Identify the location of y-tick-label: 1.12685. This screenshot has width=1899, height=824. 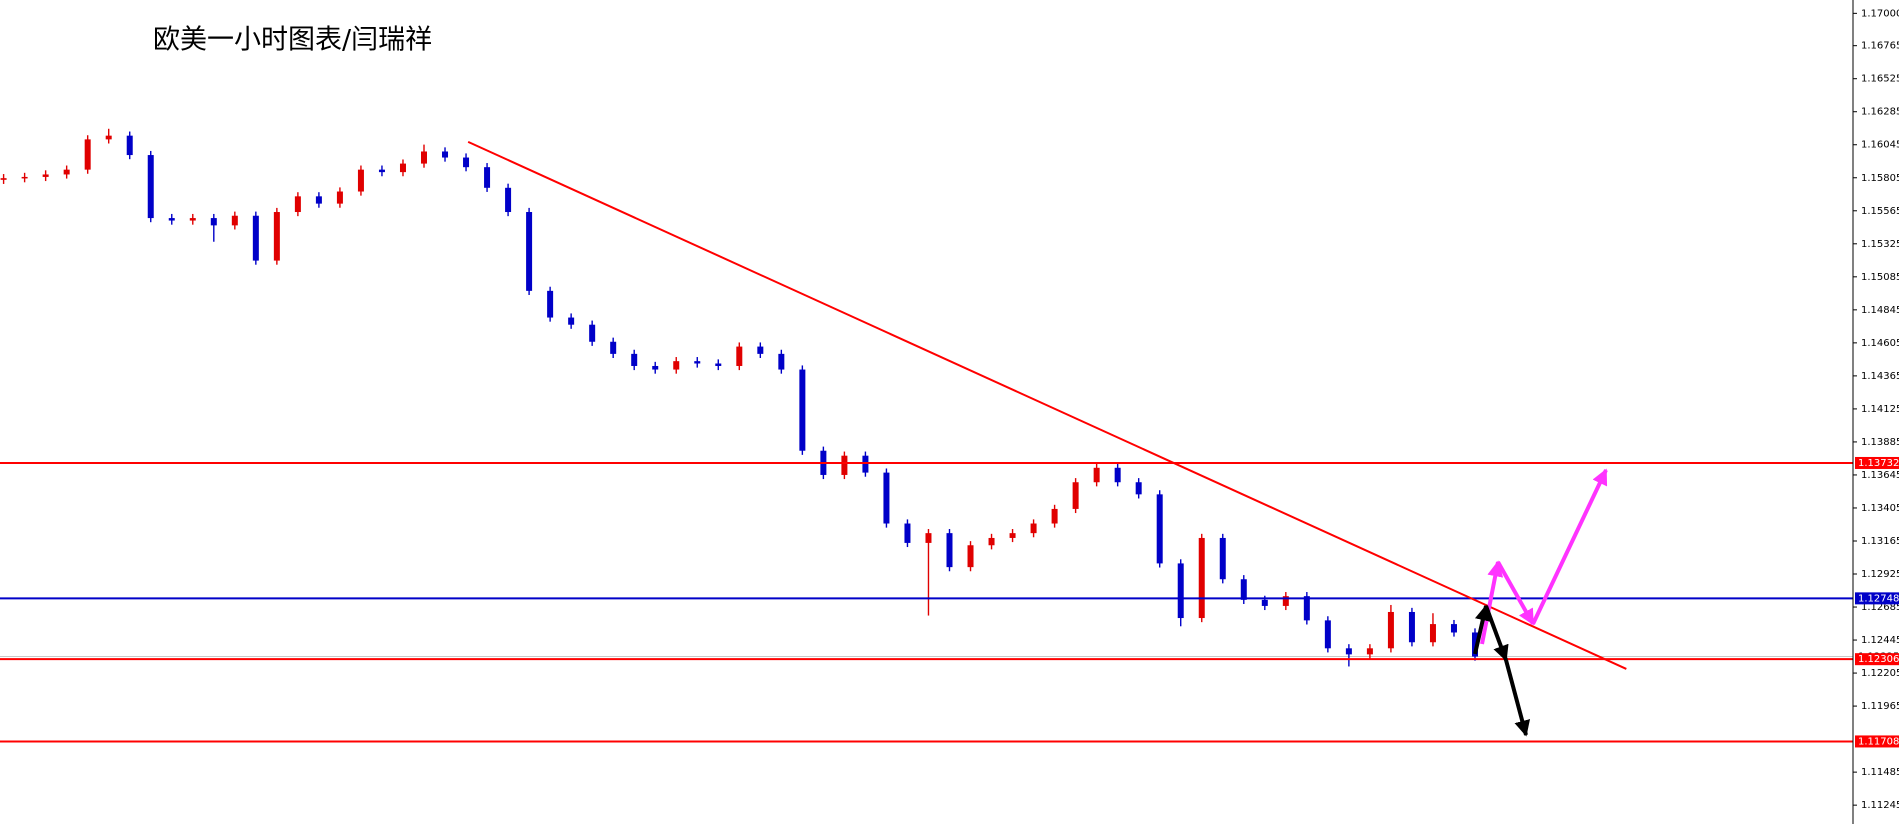
(1880, 607).